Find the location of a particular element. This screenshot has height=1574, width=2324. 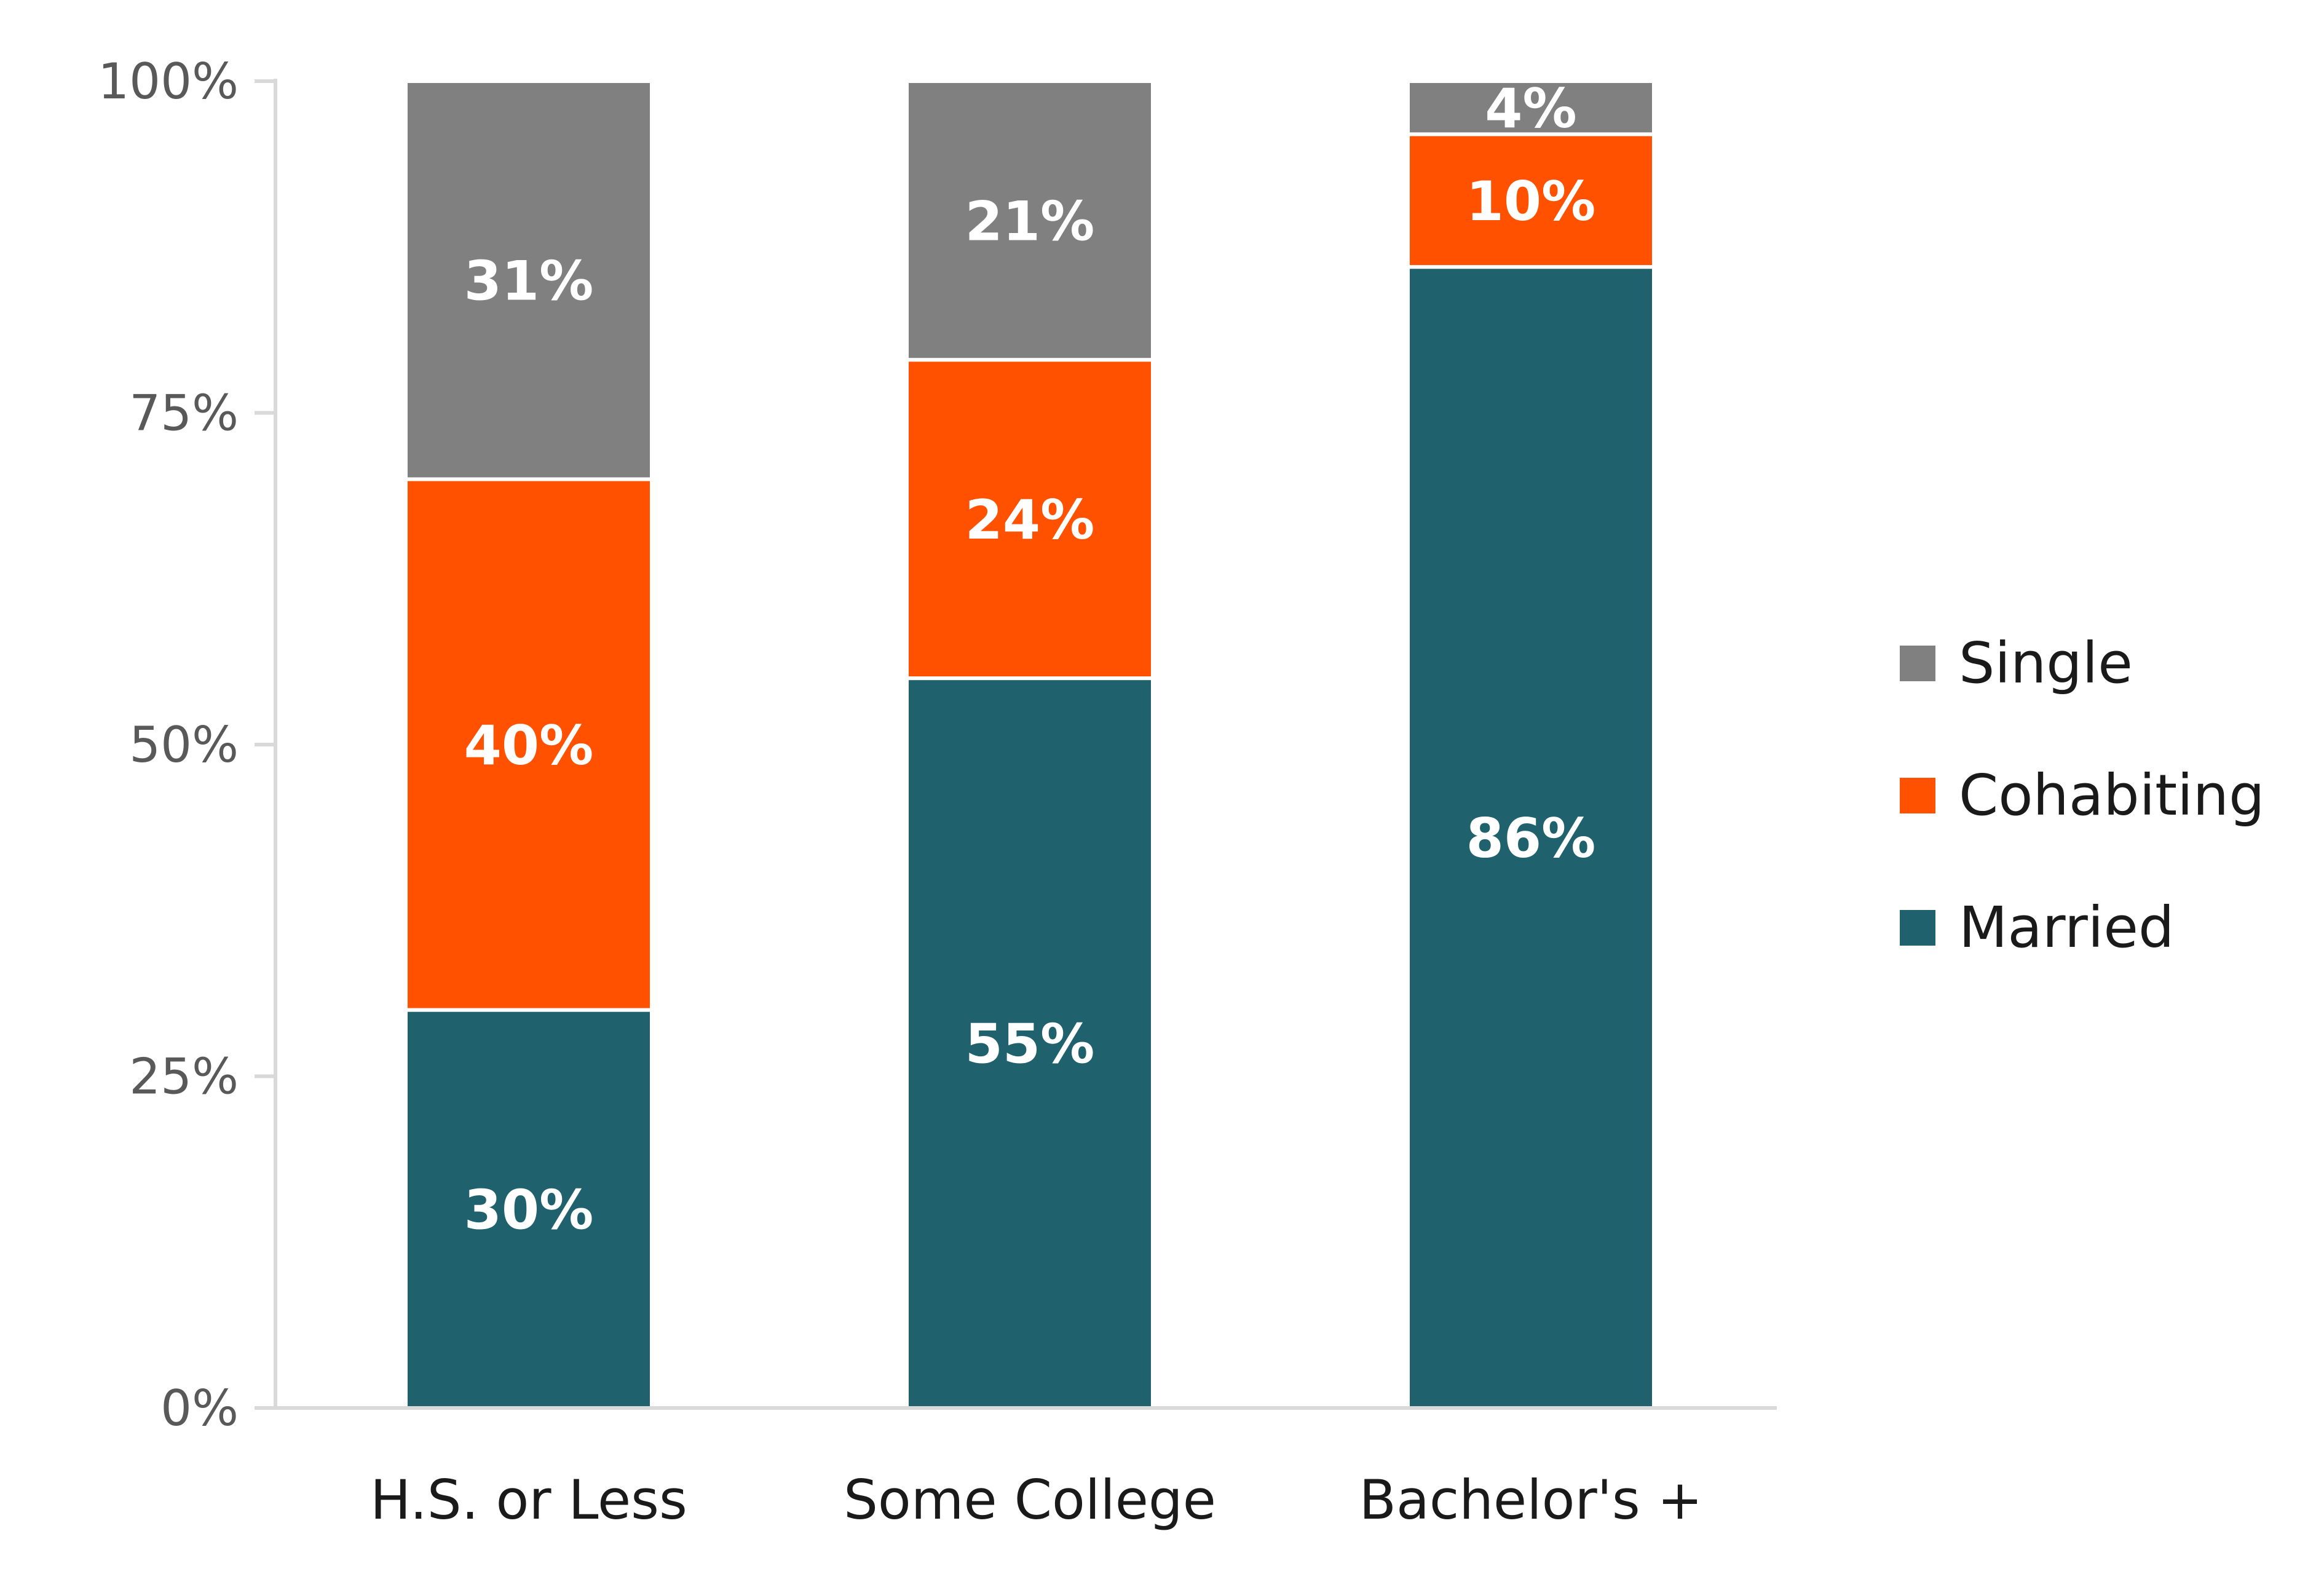

data-label-single: 4% is located at coordinates (1530, 108).